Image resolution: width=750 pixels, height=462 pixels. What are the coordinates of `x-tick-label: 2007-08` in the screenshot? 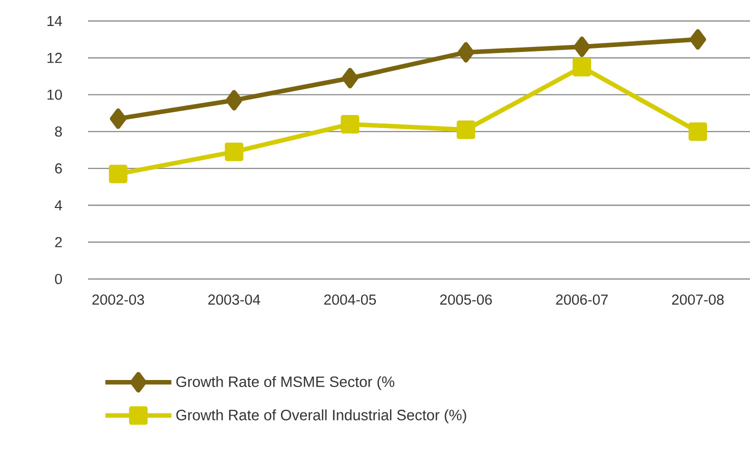 It's located at (698, 299).